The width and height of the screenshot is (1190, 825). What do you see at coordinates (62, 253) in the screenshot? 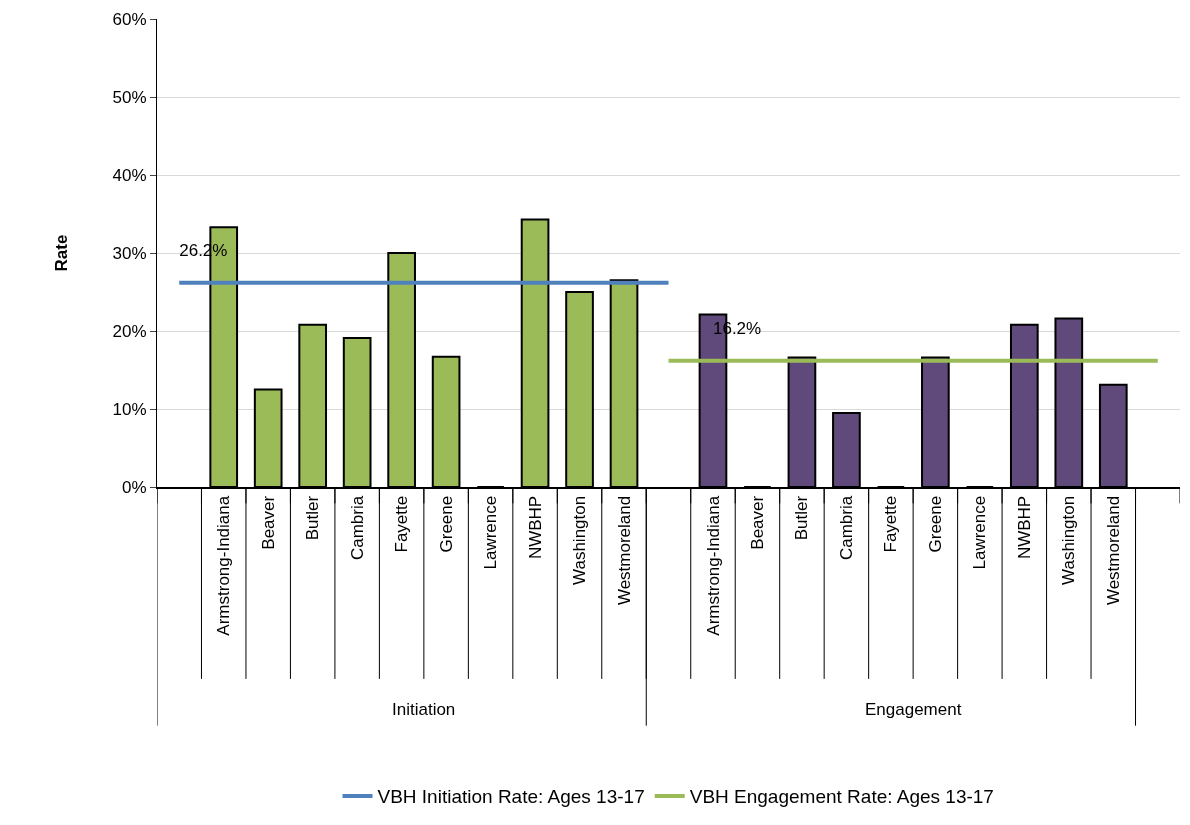
I see `y-axis-title: Rate` at bounding box center [62, 253].